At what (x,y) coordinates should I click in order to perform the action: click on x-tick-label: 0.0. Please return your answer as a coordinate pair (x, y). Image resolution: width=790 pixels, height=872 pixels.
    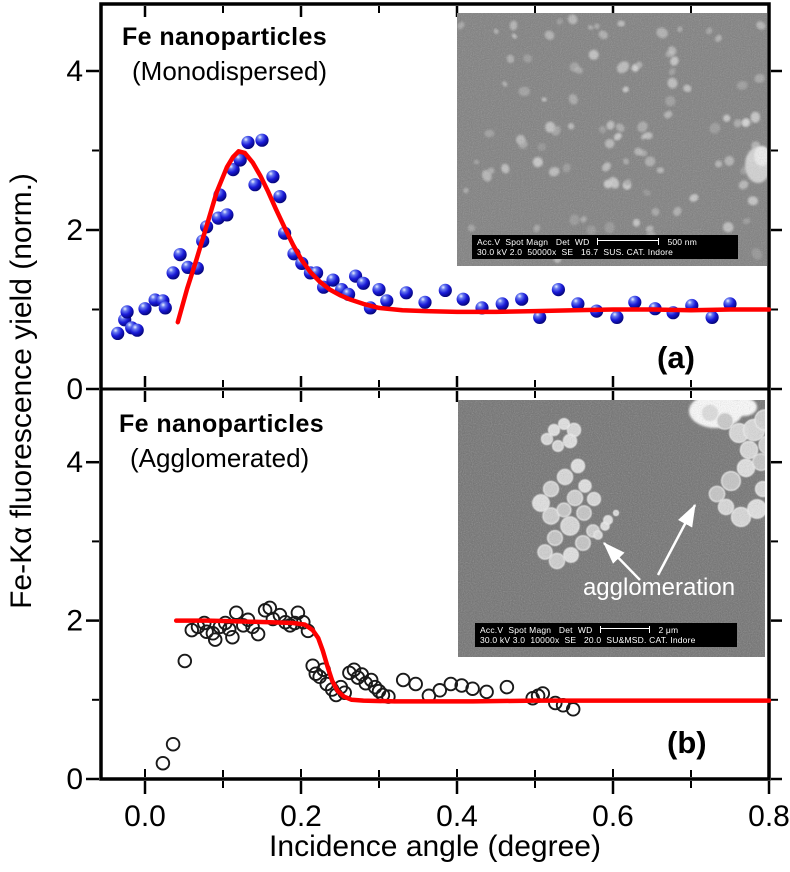
    Looking at the image, I should click on (145, 816).